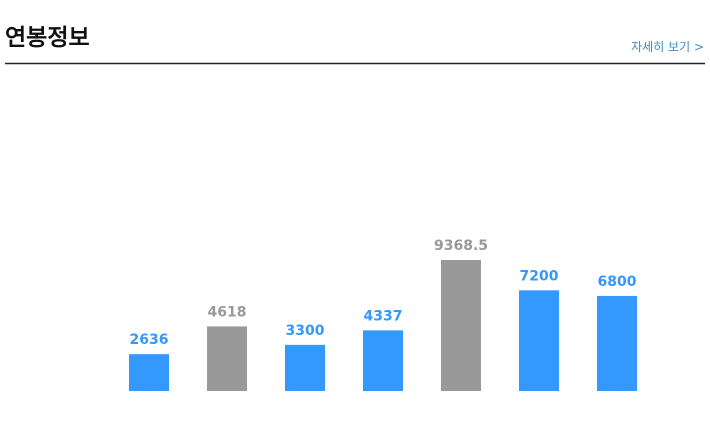  Describe the element at coordinates (227, 312) in the screenshot. I see `value-label: 4618` at that location.